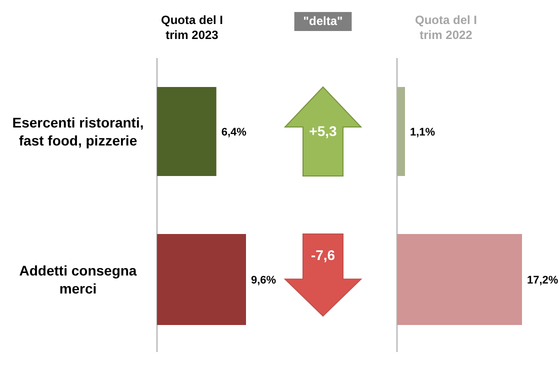  I want to click on y-tick-label: Addetti consegna merci, so click(78, 279).